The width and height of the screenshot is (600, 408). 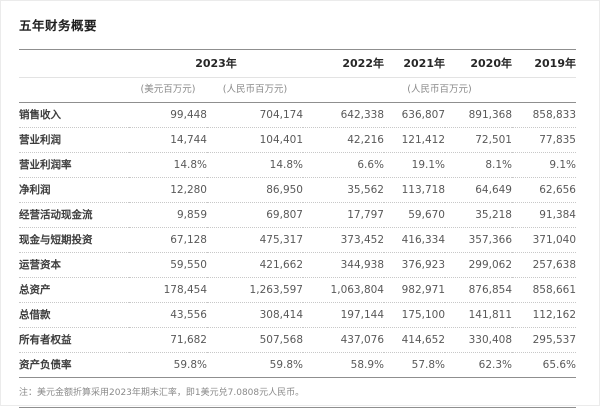 What do you see at coordinates (168, 340) in the screenshot?
I see `cell-2023-usd: 71,682` at bounding box center [168, 340].